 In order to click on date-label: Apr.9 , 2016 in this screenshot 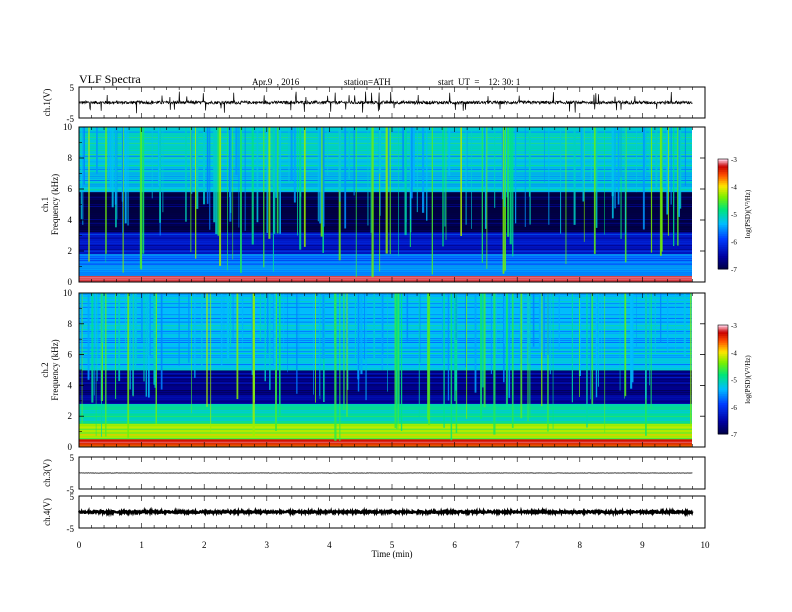, I will do `click(276, 82)`.